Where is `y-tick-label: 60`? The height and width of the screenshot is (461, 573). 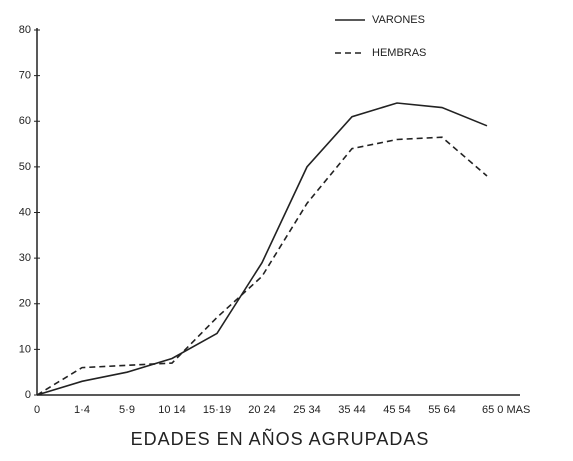 y-tick-label: 60 is located at coordinates (25, 121).